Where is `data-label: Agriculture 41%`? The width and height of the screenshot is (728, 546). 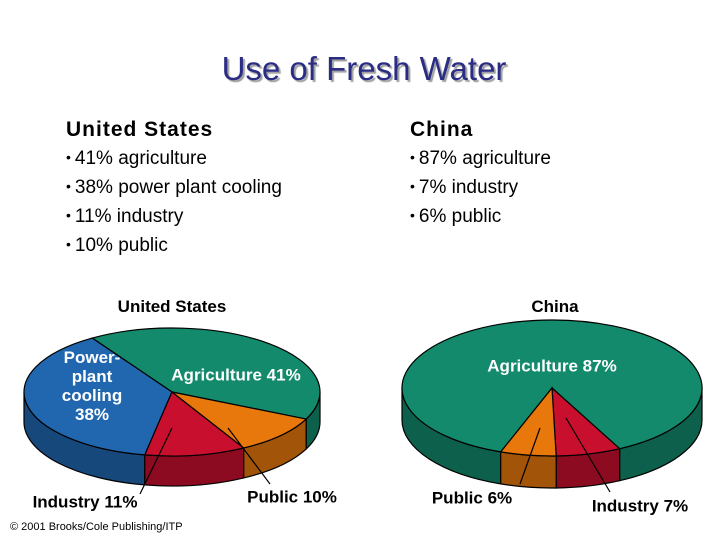 data-label: Agriculture 41% is located at coordinates (236, 375).